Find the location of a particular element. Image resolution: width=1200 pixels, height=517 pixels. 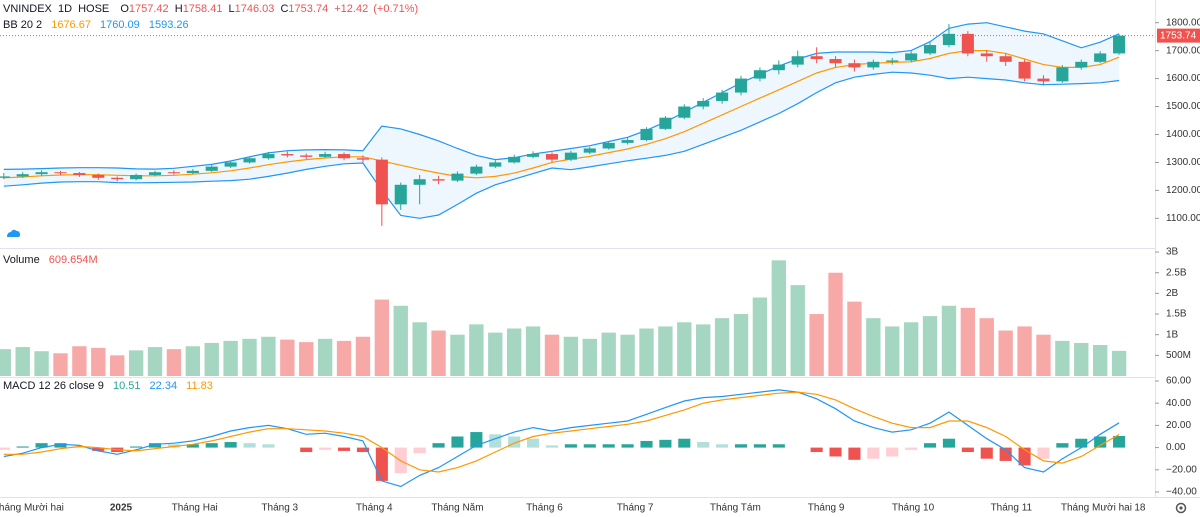

logo is located at coordinates (13, 233).